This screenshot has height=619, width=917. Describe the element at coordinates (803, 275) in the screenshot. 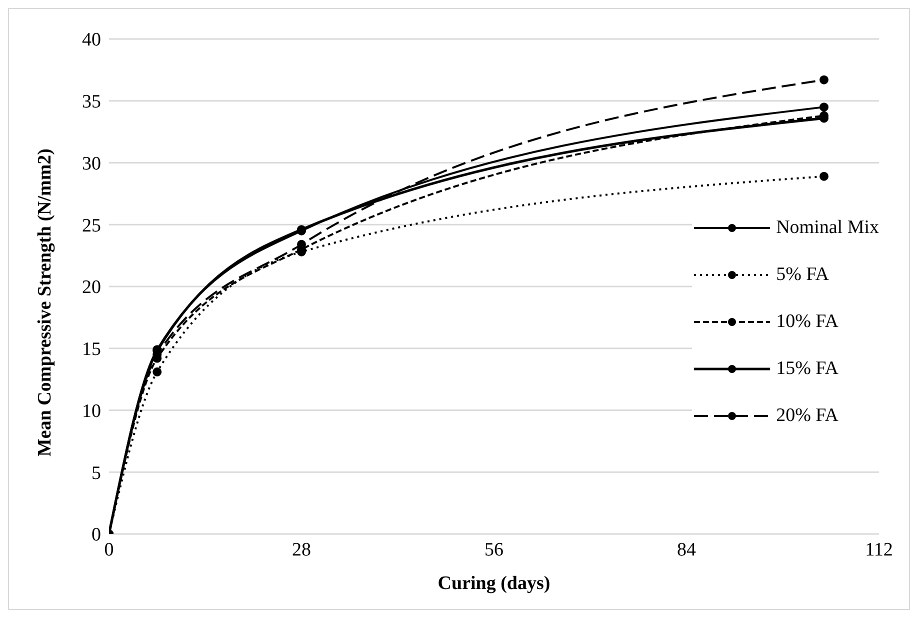

I see `legend-label: 5% FA` at that location.